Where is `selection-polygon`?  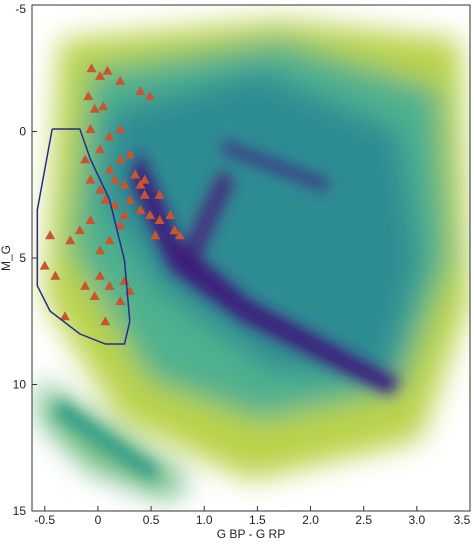 selection-polygon is located at coordinates (83, 236).